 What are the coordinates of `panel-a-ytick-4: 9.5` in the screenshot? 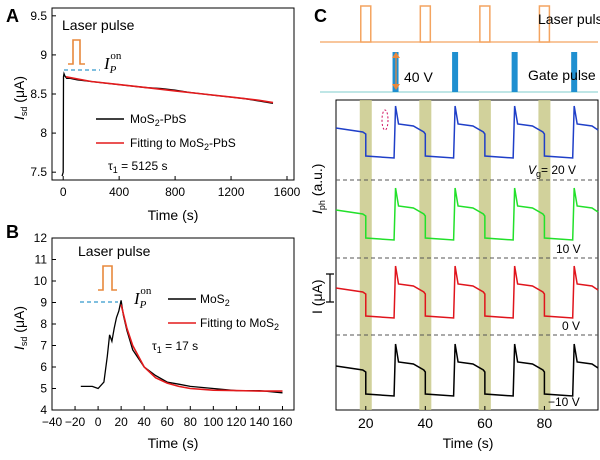 It's located at (38, 16).